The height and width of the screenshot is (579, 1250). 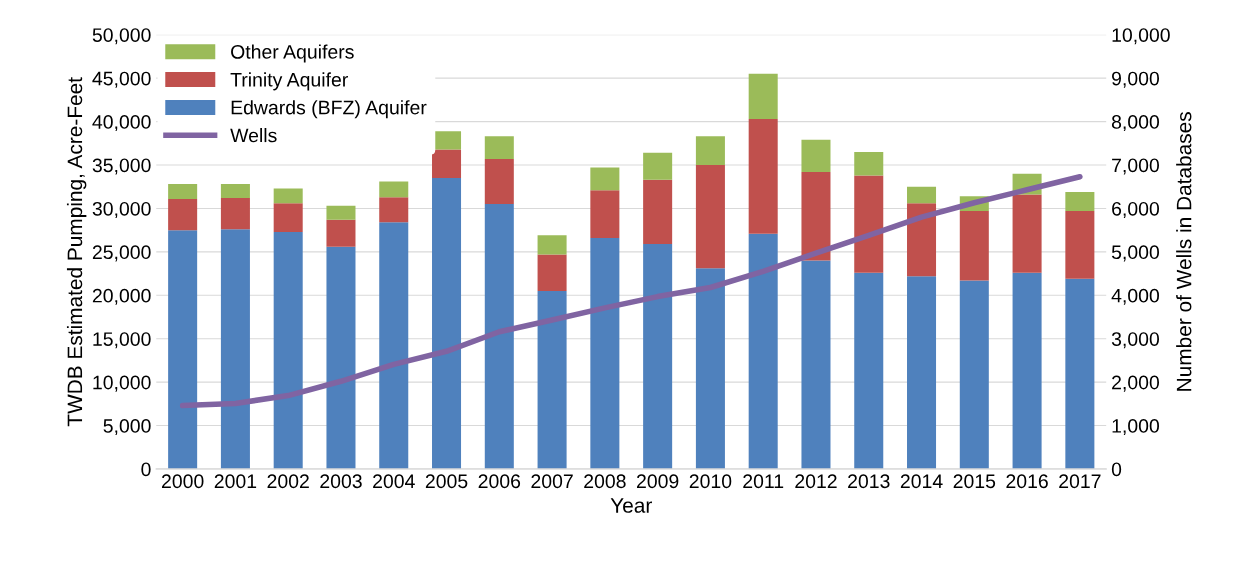 I want to click on y2-tick-label: 1,000, so click(x=1136, y=427).